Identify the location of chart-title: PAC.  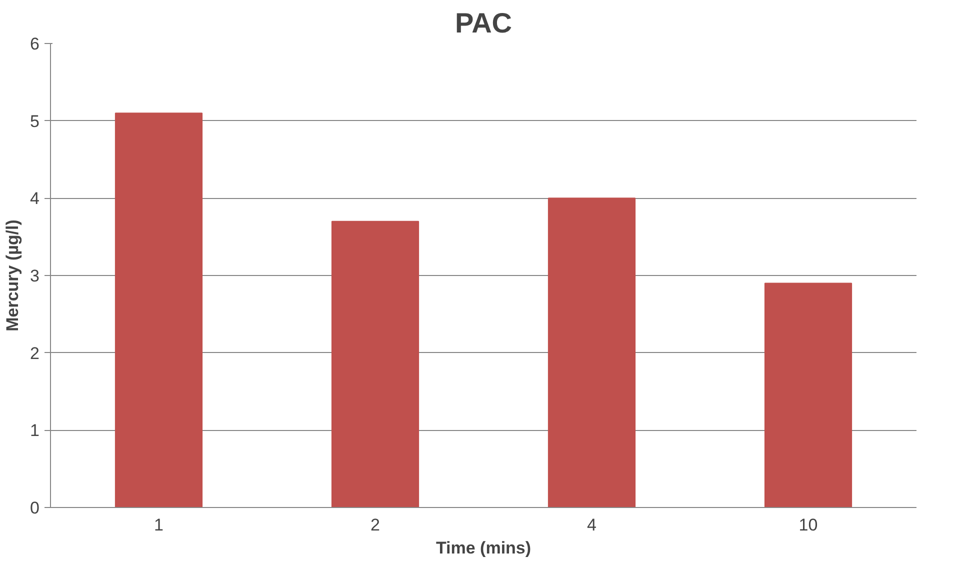
(483, 23).